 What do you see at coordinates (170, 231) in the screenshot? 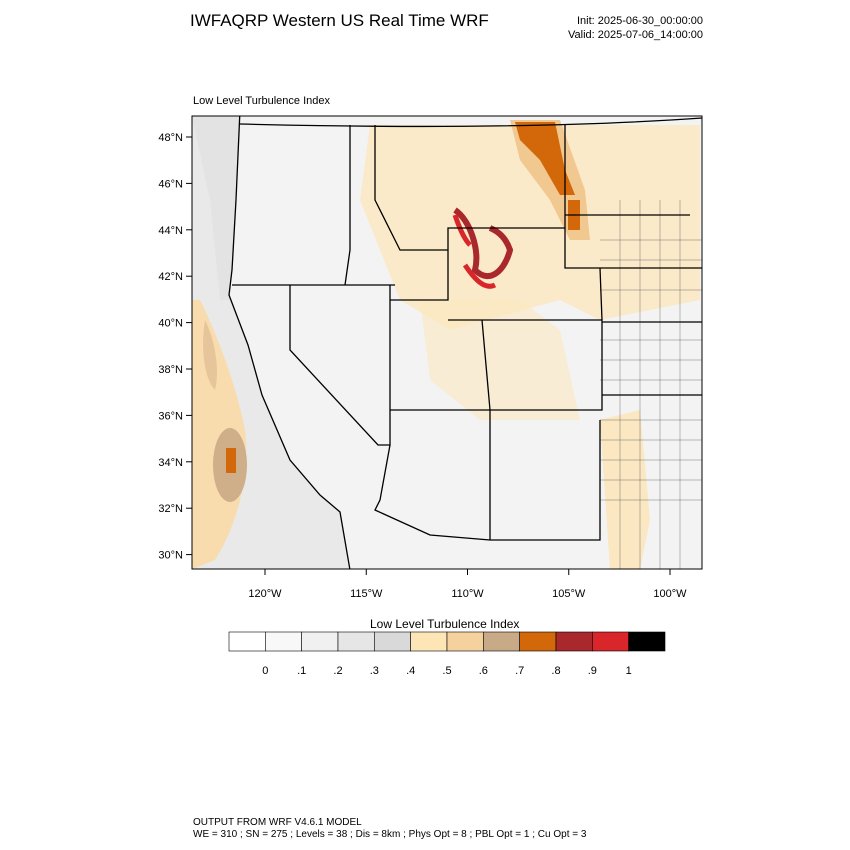
I see `lat-label: 44°N` at bounding box center [170, 231].